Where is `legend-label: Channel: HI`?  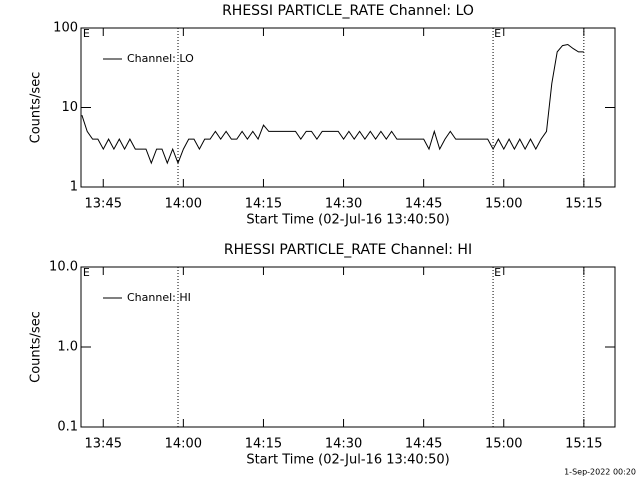 legend-label: Channel: HI is located at coordinates (159, 297).